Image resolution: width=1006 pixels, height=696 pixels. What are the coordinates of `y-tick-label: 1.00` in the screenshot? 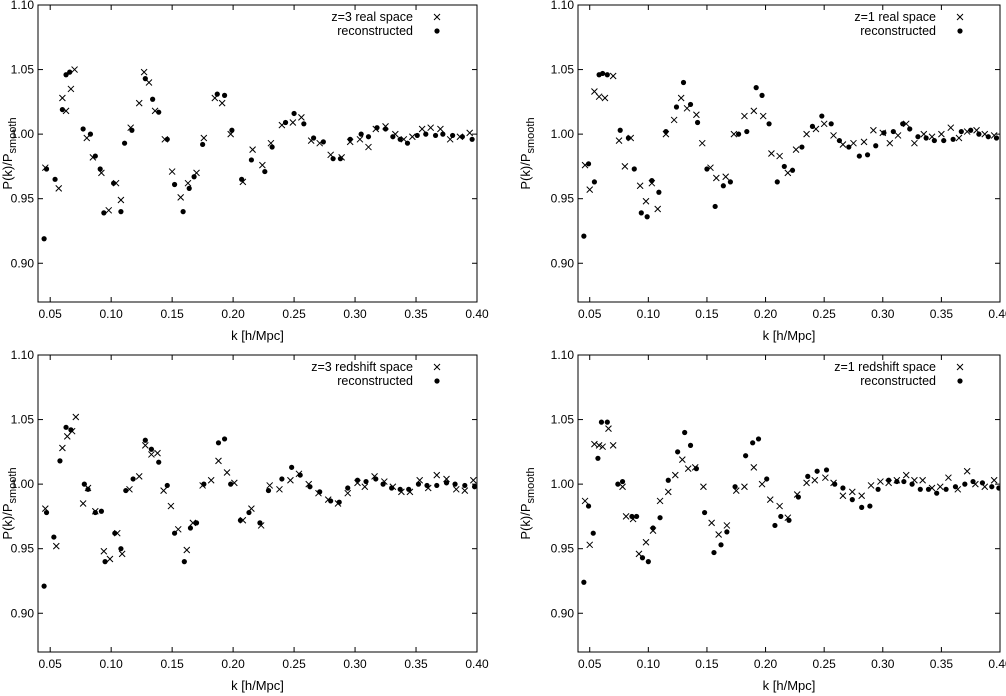 It's located at (23, 134).